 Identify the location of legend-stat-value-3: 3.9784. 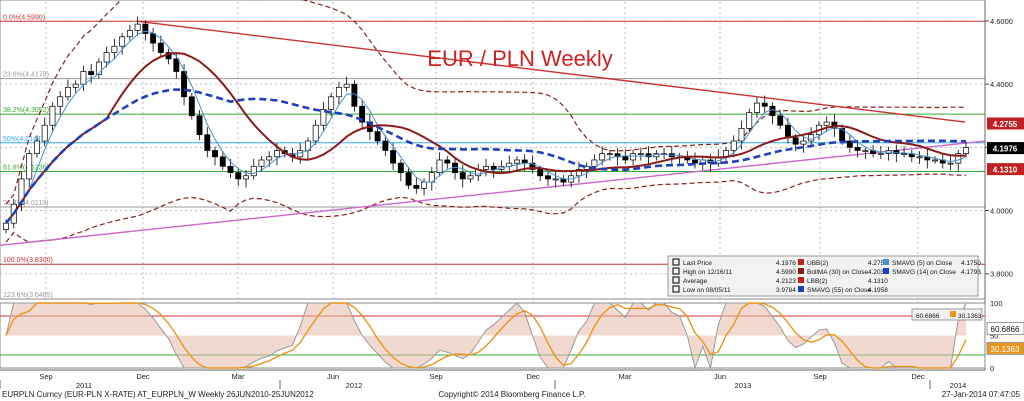
(786, 290).